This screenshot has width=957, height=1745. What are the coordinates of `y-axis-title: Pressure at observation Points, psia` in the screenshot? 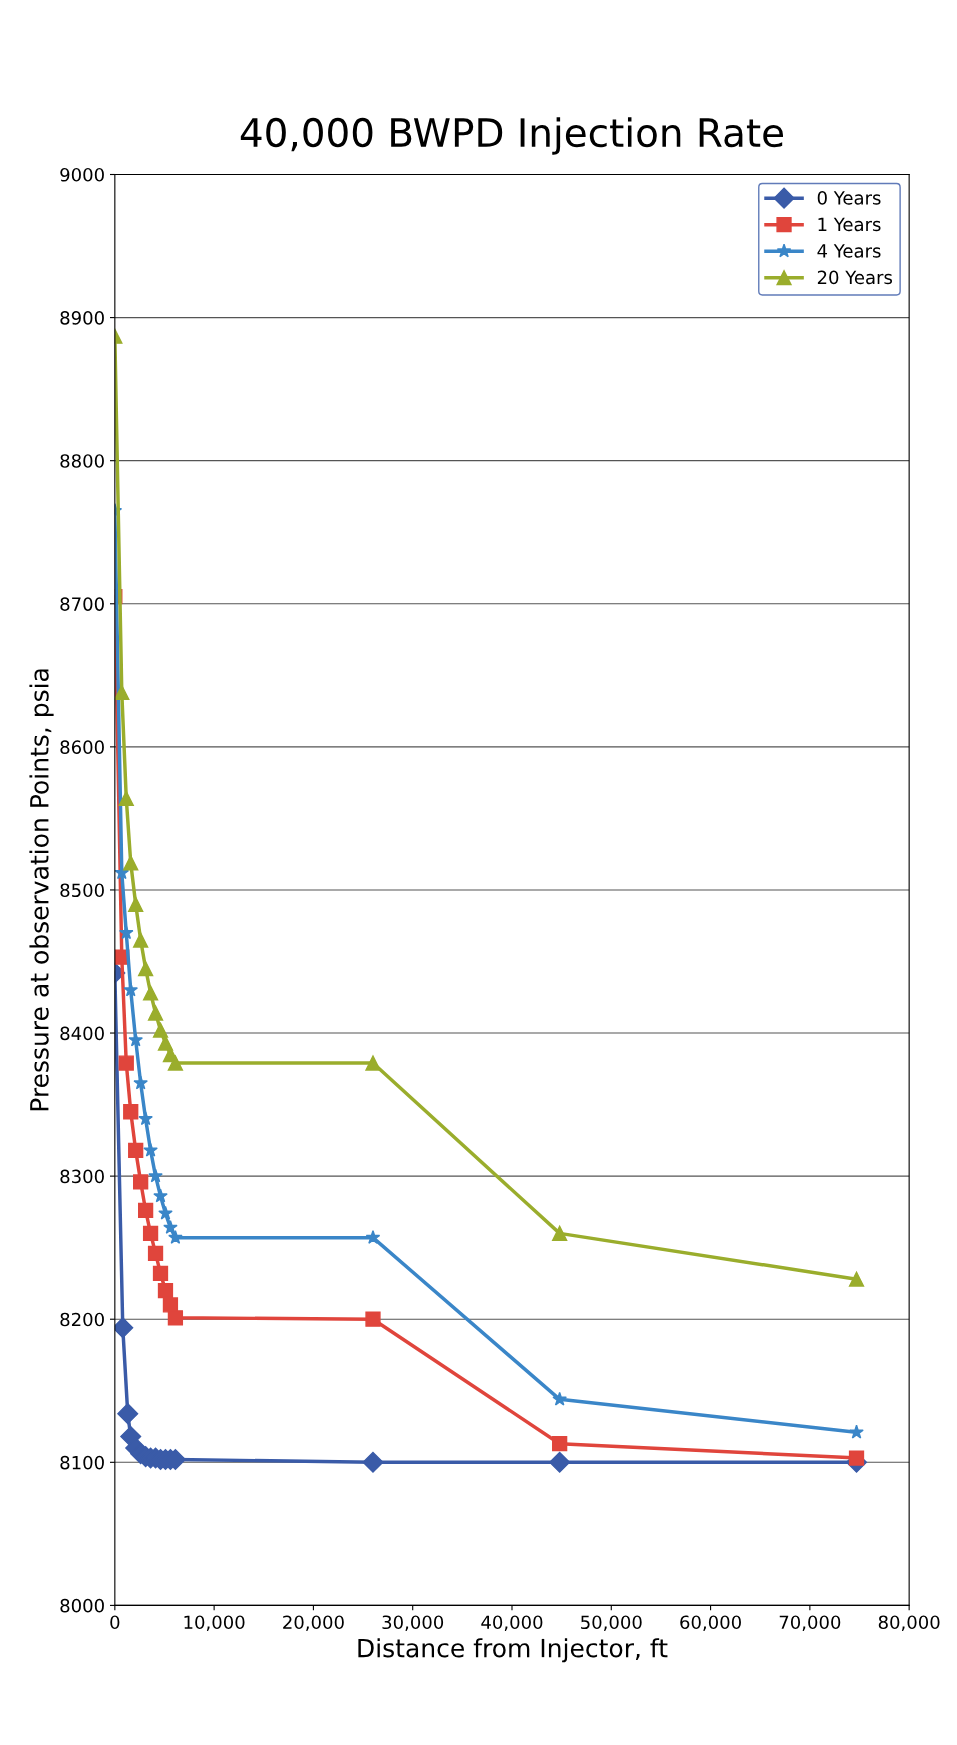 It's located at (41, 890).